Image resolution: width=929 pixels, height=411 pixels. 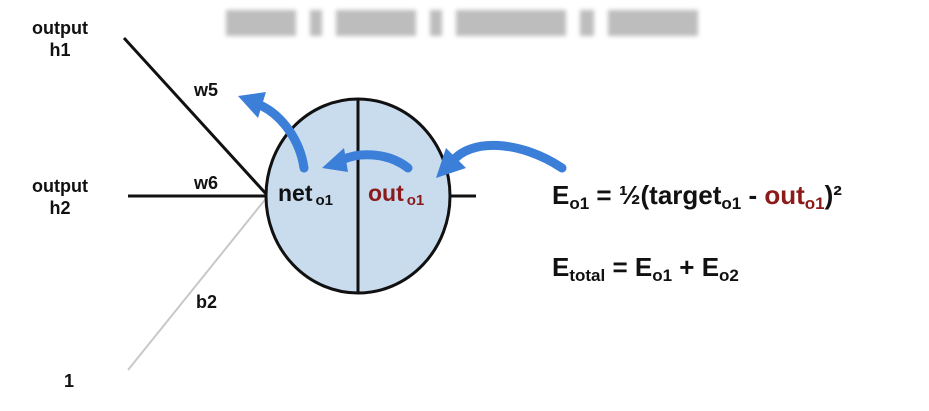 I want to click on eq1-tail: )², so click(x=833, y=195).